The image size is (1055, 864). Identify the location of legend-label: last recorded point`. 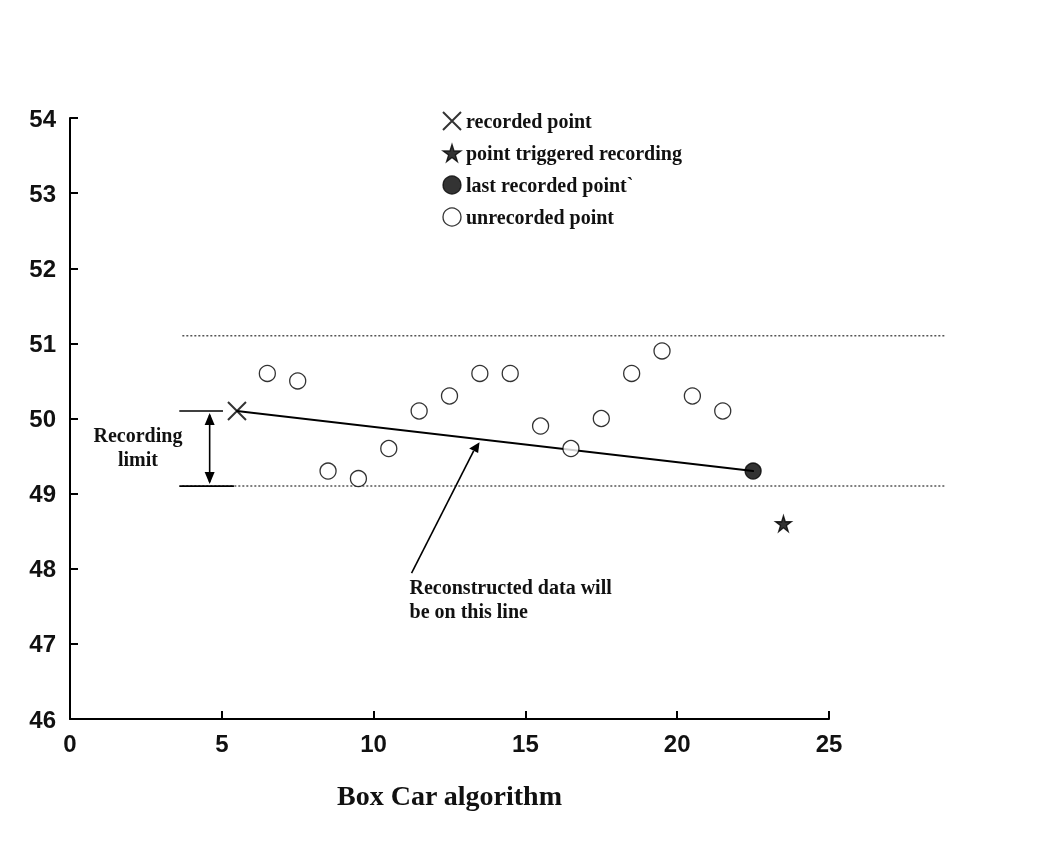
(550, 185).